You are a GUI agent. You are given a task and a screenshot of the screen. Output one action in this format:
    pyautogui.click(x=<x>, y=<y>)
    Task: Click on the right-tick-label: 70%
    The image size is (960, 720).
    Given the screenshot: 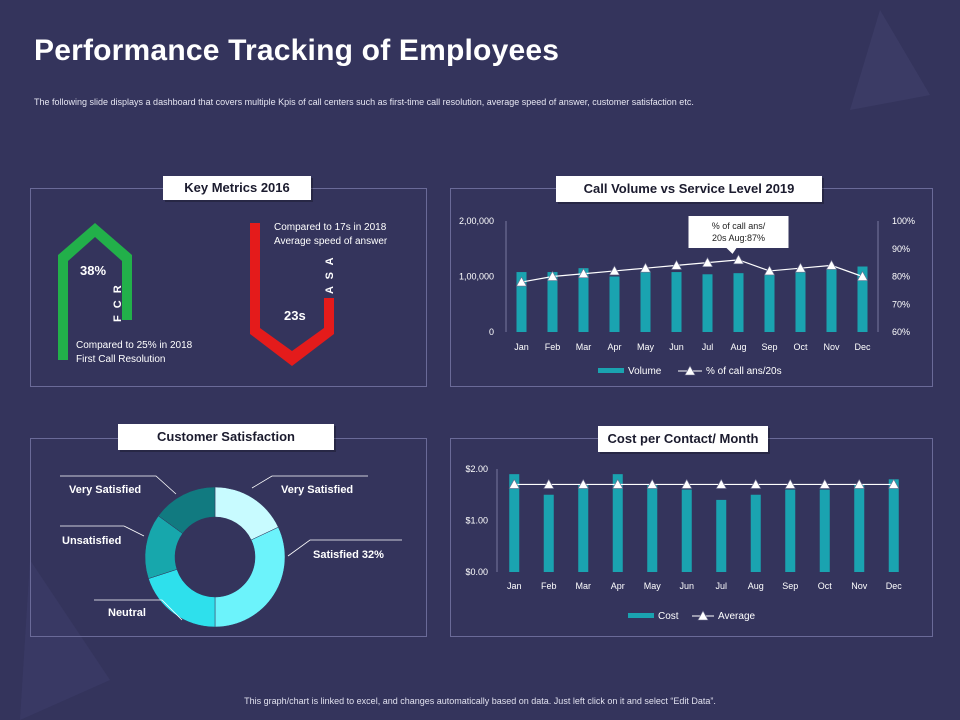 What is the action you would take?
    pyautogui.click(x=901, y=304)
    